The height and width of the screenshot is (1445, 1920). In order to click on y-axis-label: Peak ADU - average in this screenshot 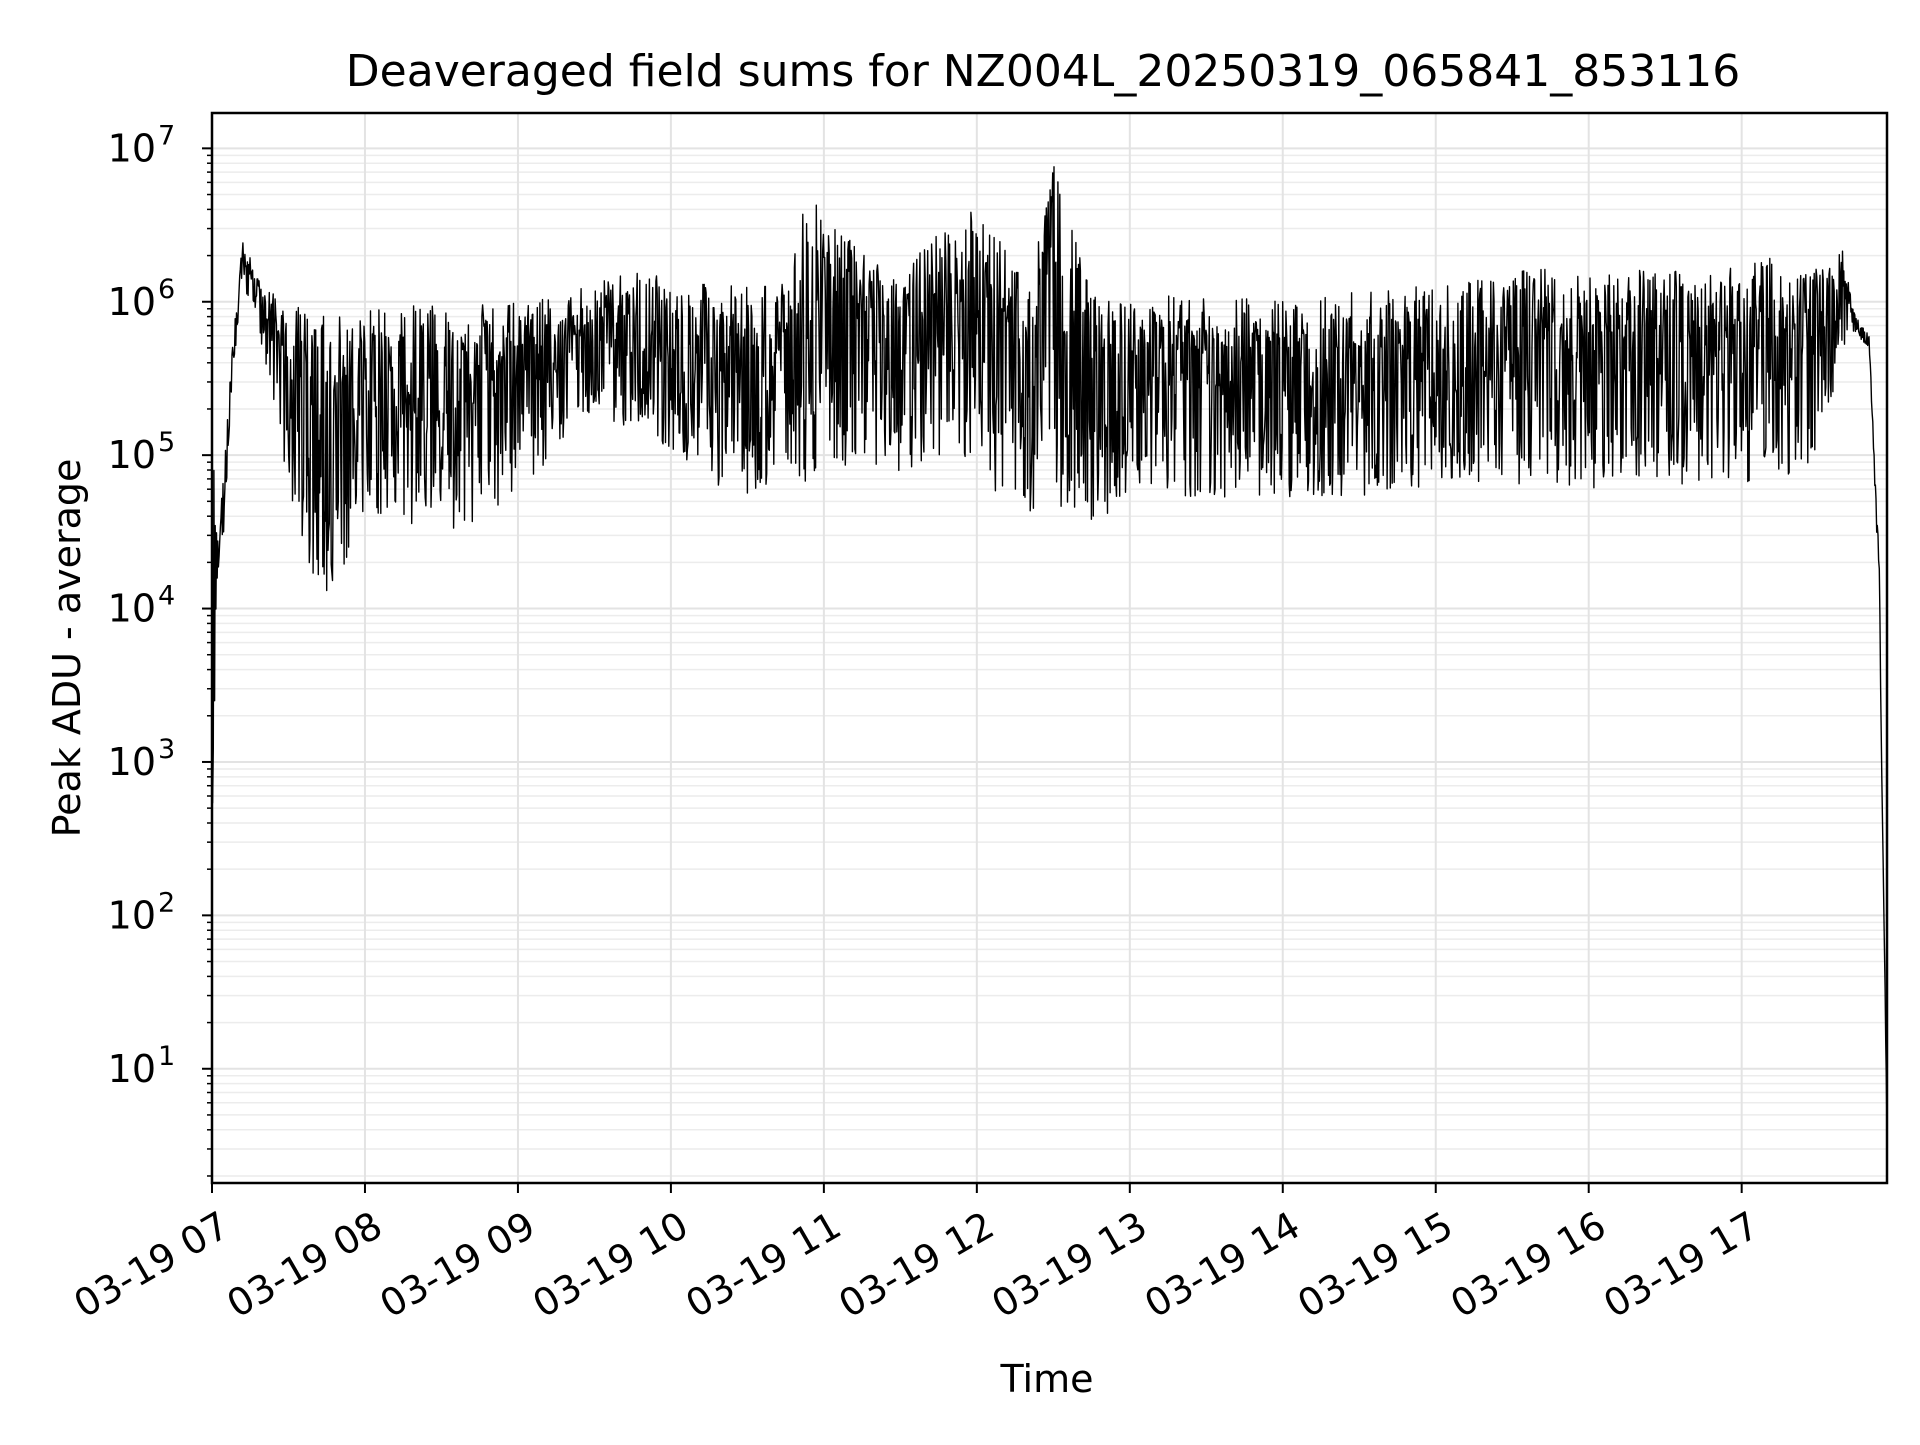, I will do `click(67, 648)`.